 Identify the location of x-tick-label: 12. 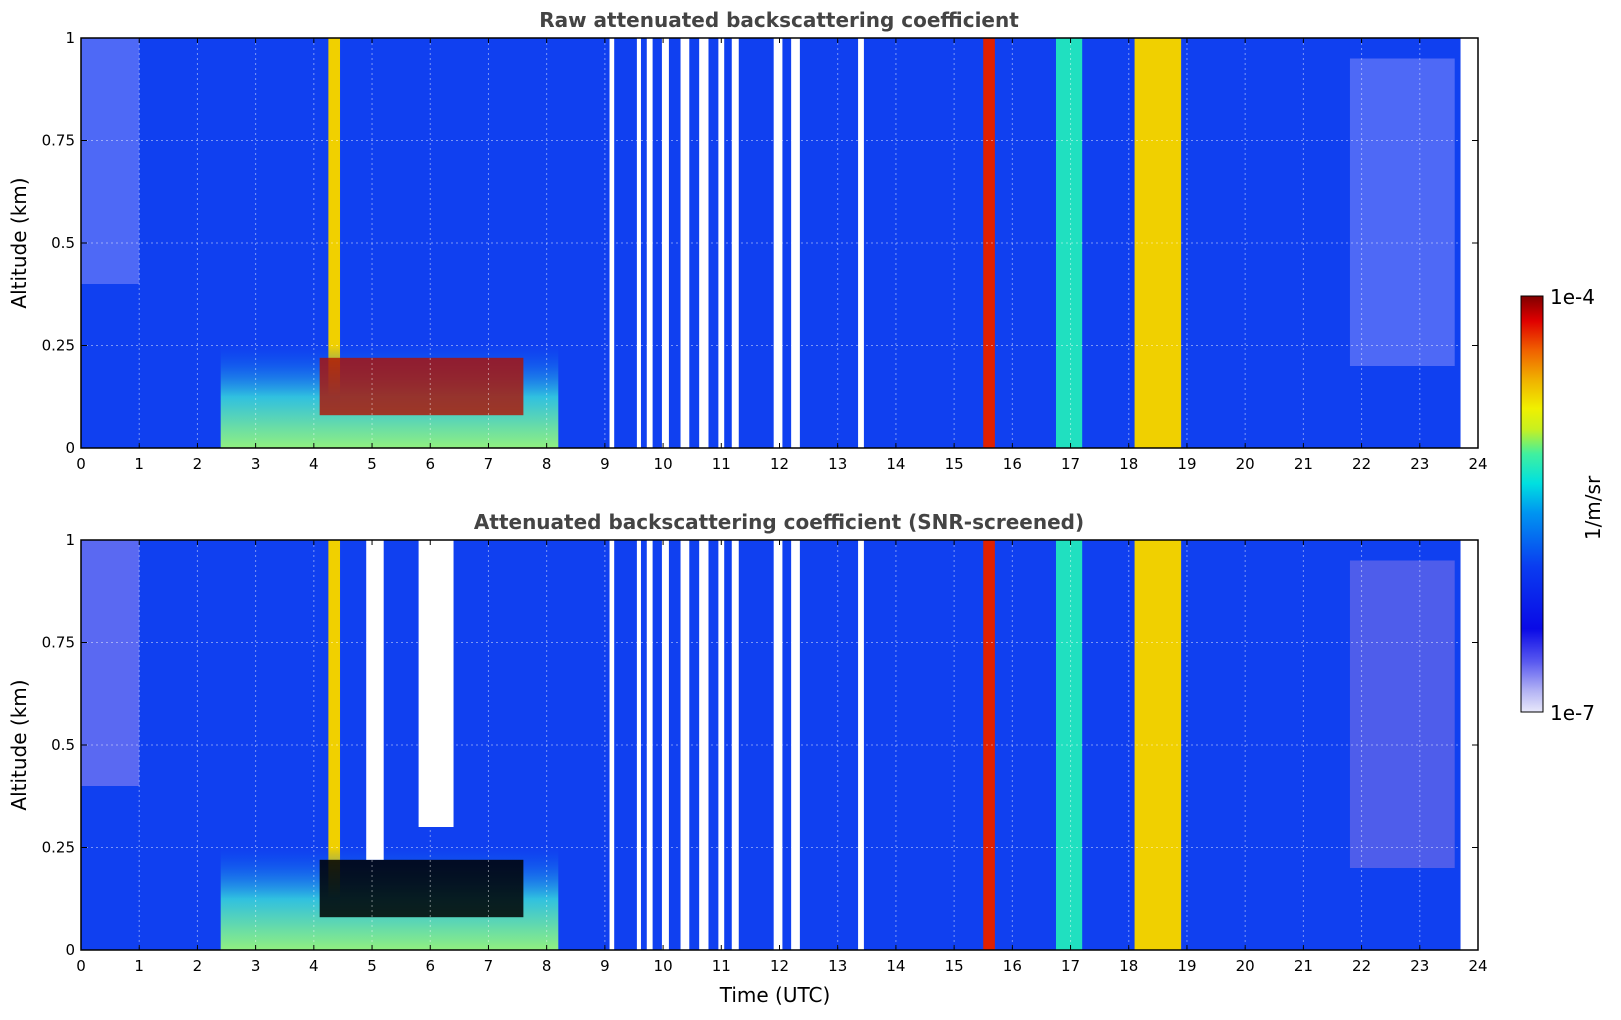
(779, 464).